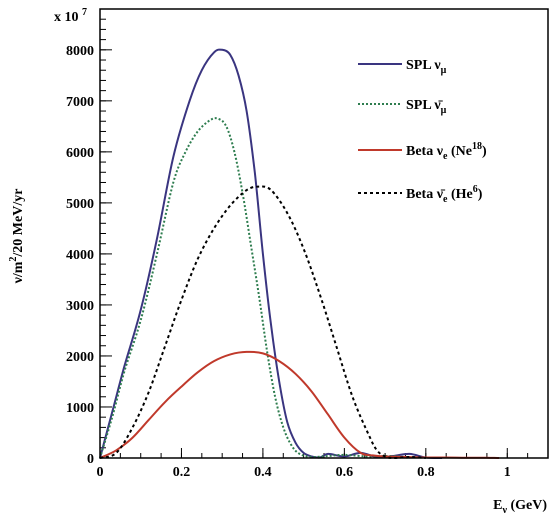 This screenshot has height=519, width=551. What do you see at coordinates (18, 223) in the screenshot?
I see `y-axis-label-rest: /20 MeV/yr` at bounding box center [18, 223].